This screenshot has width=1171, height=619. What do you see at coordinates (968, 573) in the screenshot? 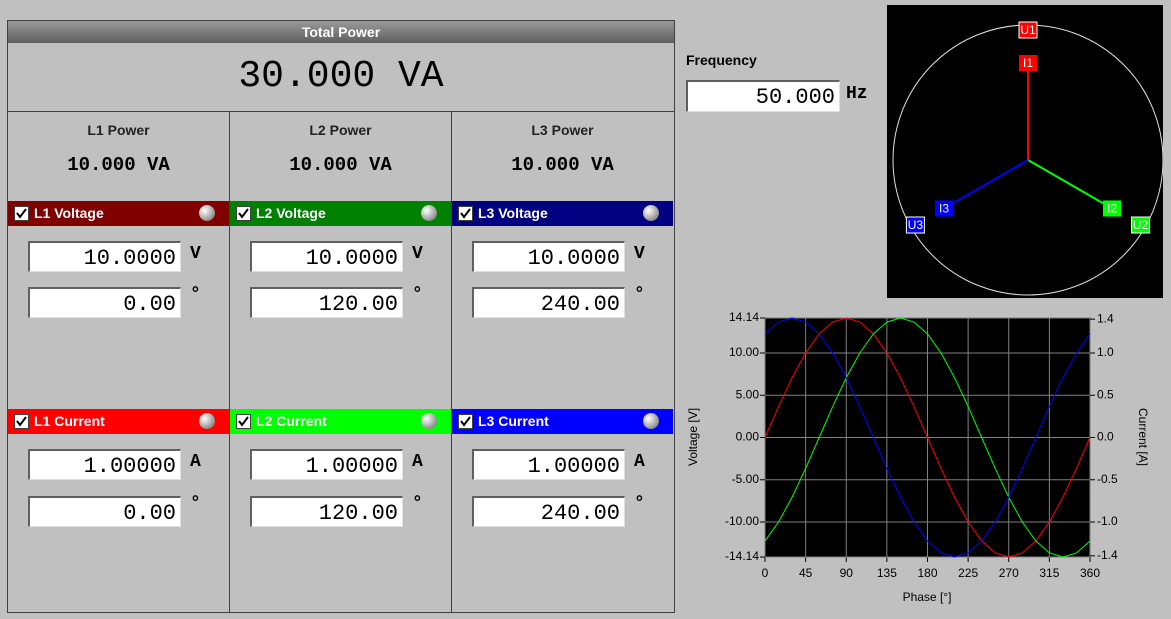
I see `x-tick-label: 225` at bounding box center [968, 573].